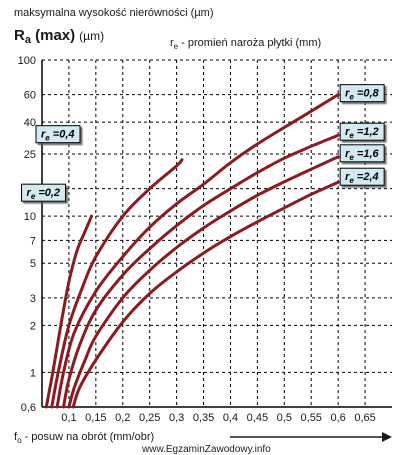 This screenshot has width=414, height=455. Describe the element at coordinates (33, 299) in the screenshot. I see `y-tick-label: 3` at that location.